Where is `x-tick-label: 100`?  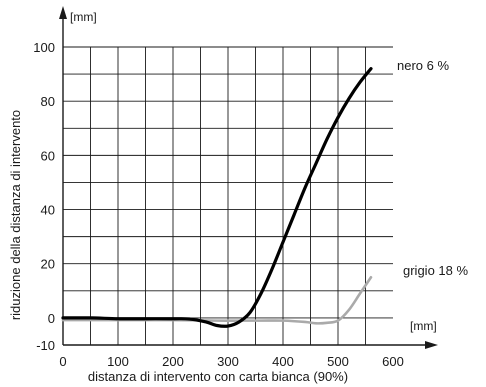 x-tick-label: 100 is located at coordinates (118, 361).